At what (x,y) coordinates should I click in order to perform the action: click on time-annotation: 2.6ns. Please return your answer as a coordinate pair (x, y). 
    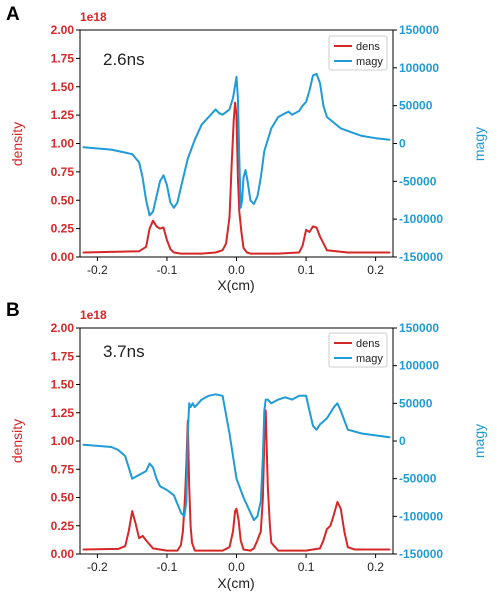
    Looking at the image, I should click on (124, 59).